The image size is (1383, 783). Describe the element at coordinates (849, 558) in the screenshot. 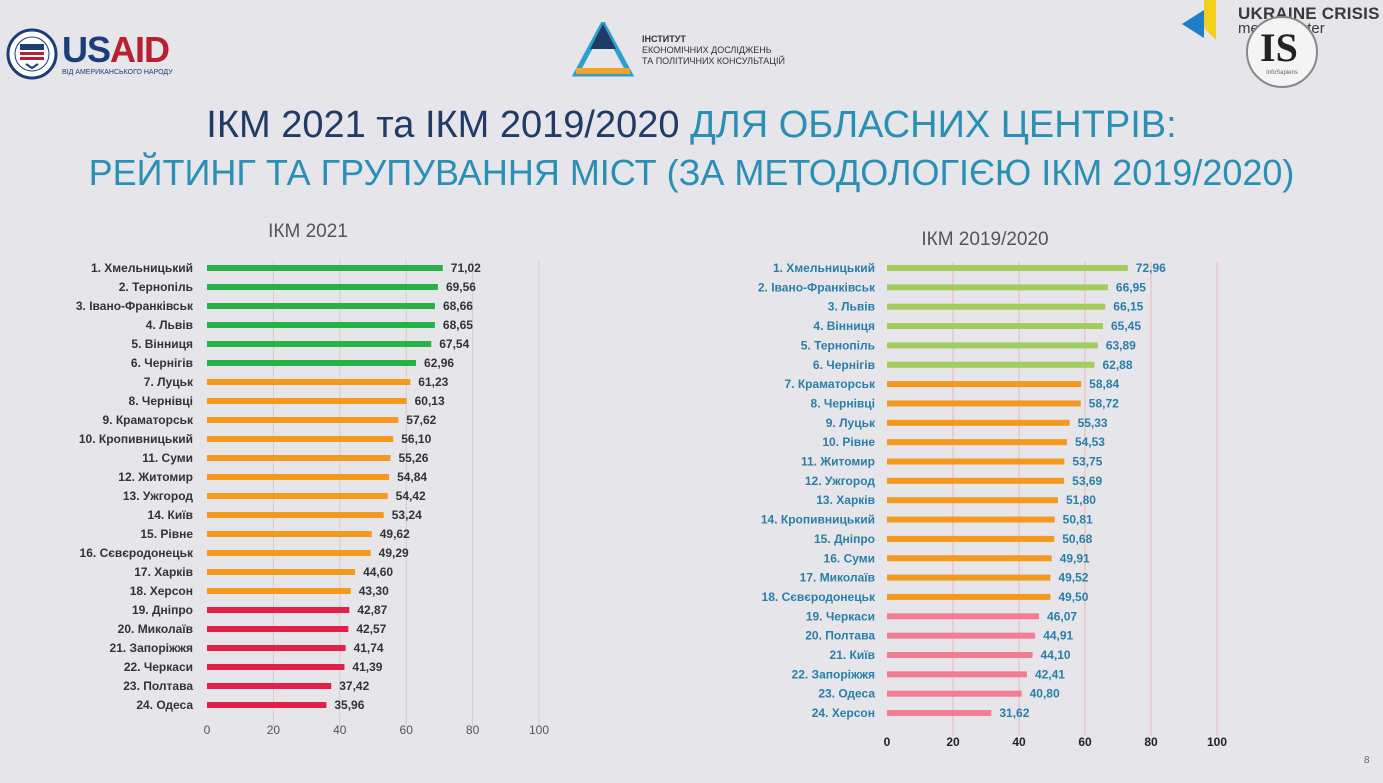

I see `category-label: 16. Суми` at that location.